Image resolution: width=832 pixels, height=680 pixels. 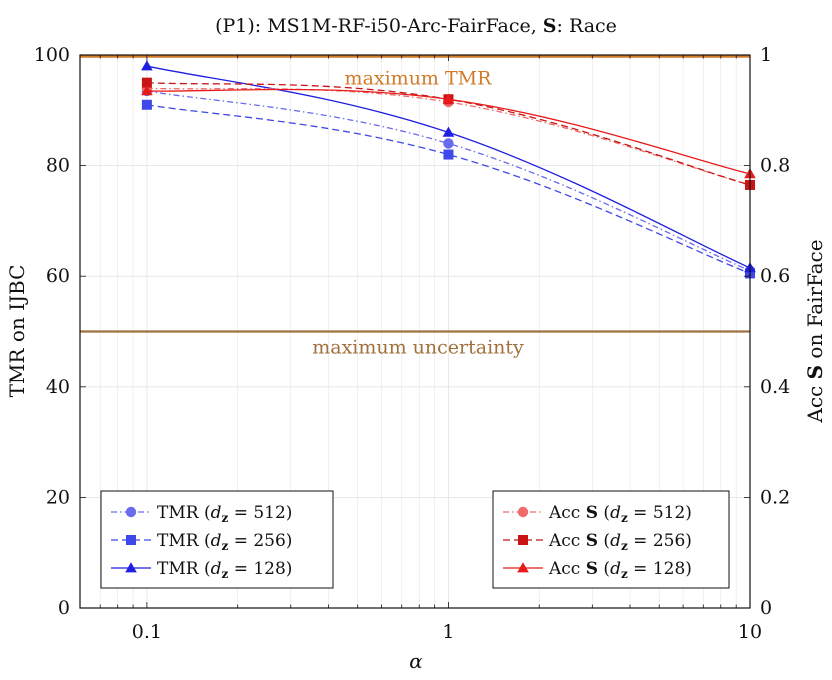 I want to click on reference-line-label: maximum uncertainty, so click(x=418, y=348).